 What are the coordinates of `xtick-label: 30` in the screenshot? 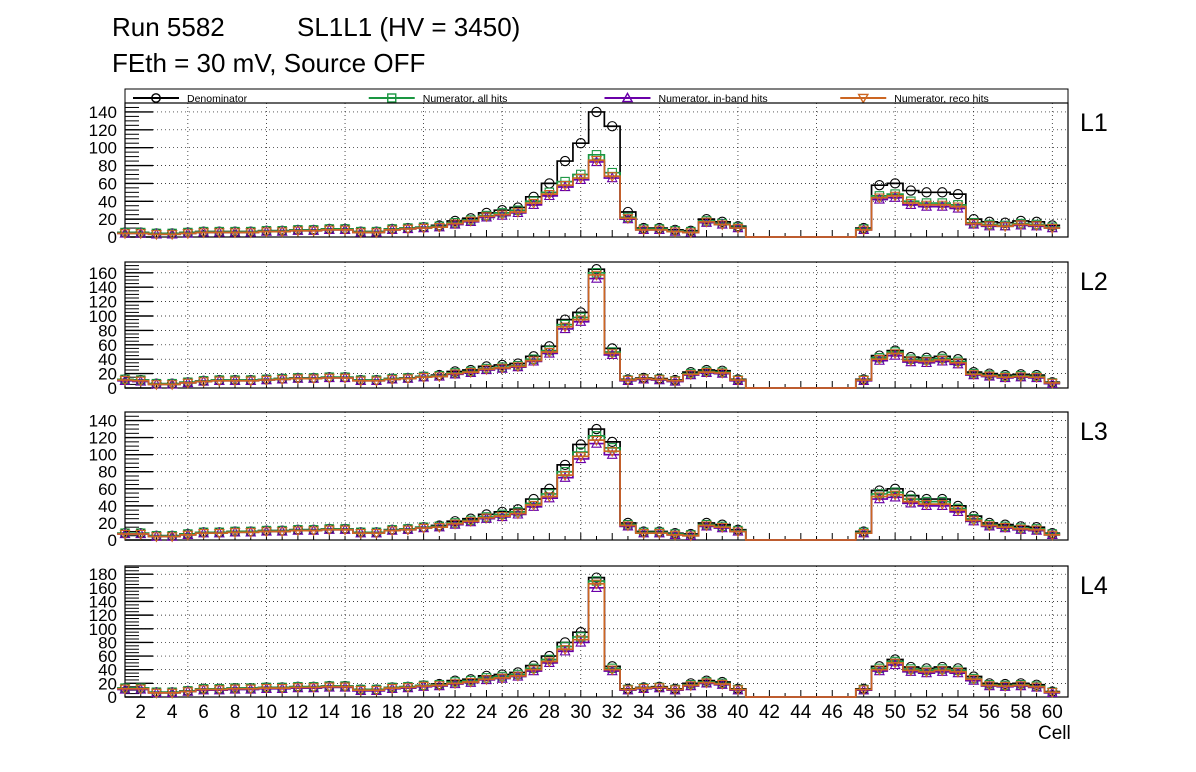 It's located at (580, 712).